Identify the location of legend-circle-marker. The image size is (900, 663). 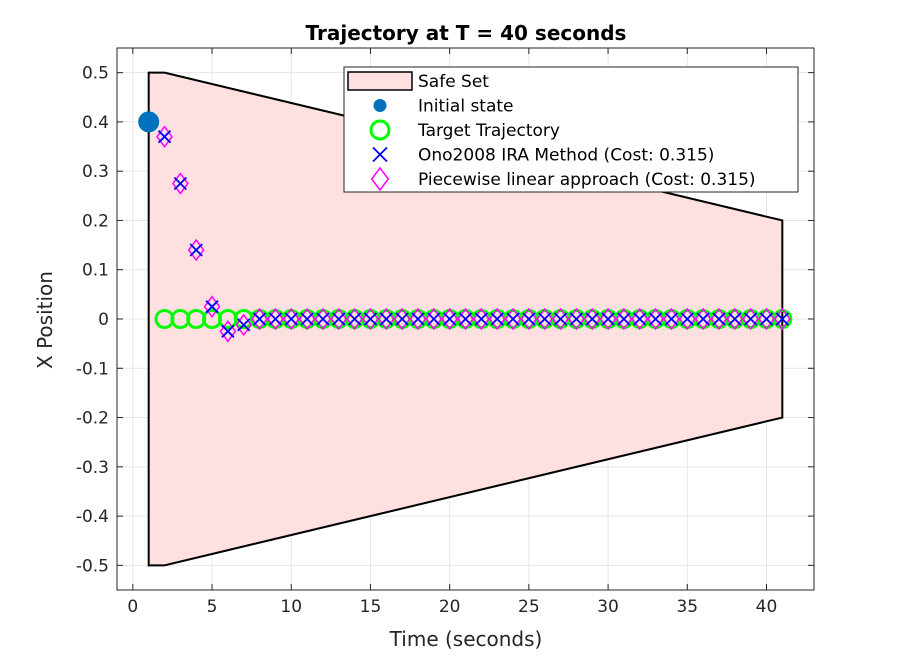
(380, 130).